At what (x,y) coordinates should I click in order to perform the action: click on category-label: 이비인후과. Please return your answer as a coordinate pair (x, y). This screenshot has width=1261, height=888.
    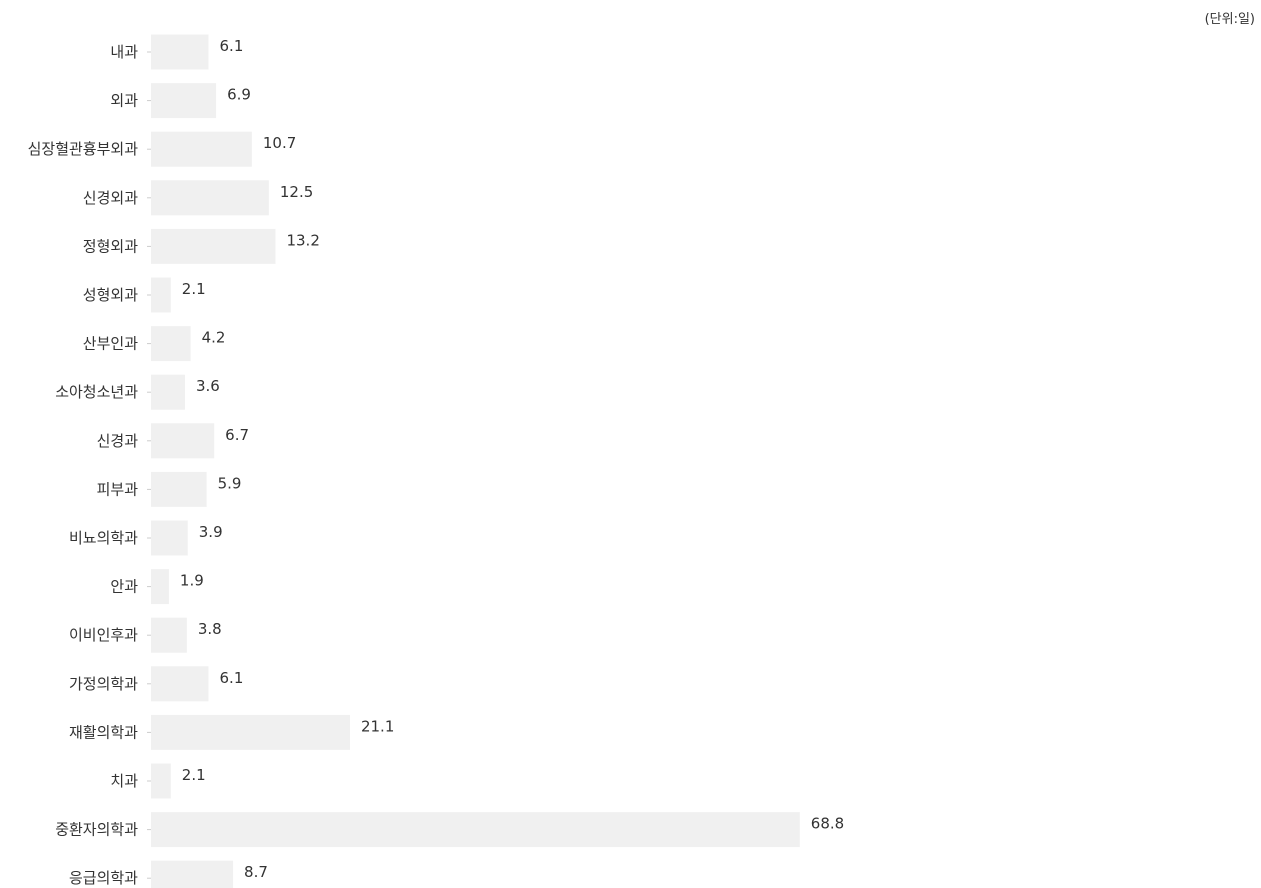
    Looking at the image, I should click on (103, 635).